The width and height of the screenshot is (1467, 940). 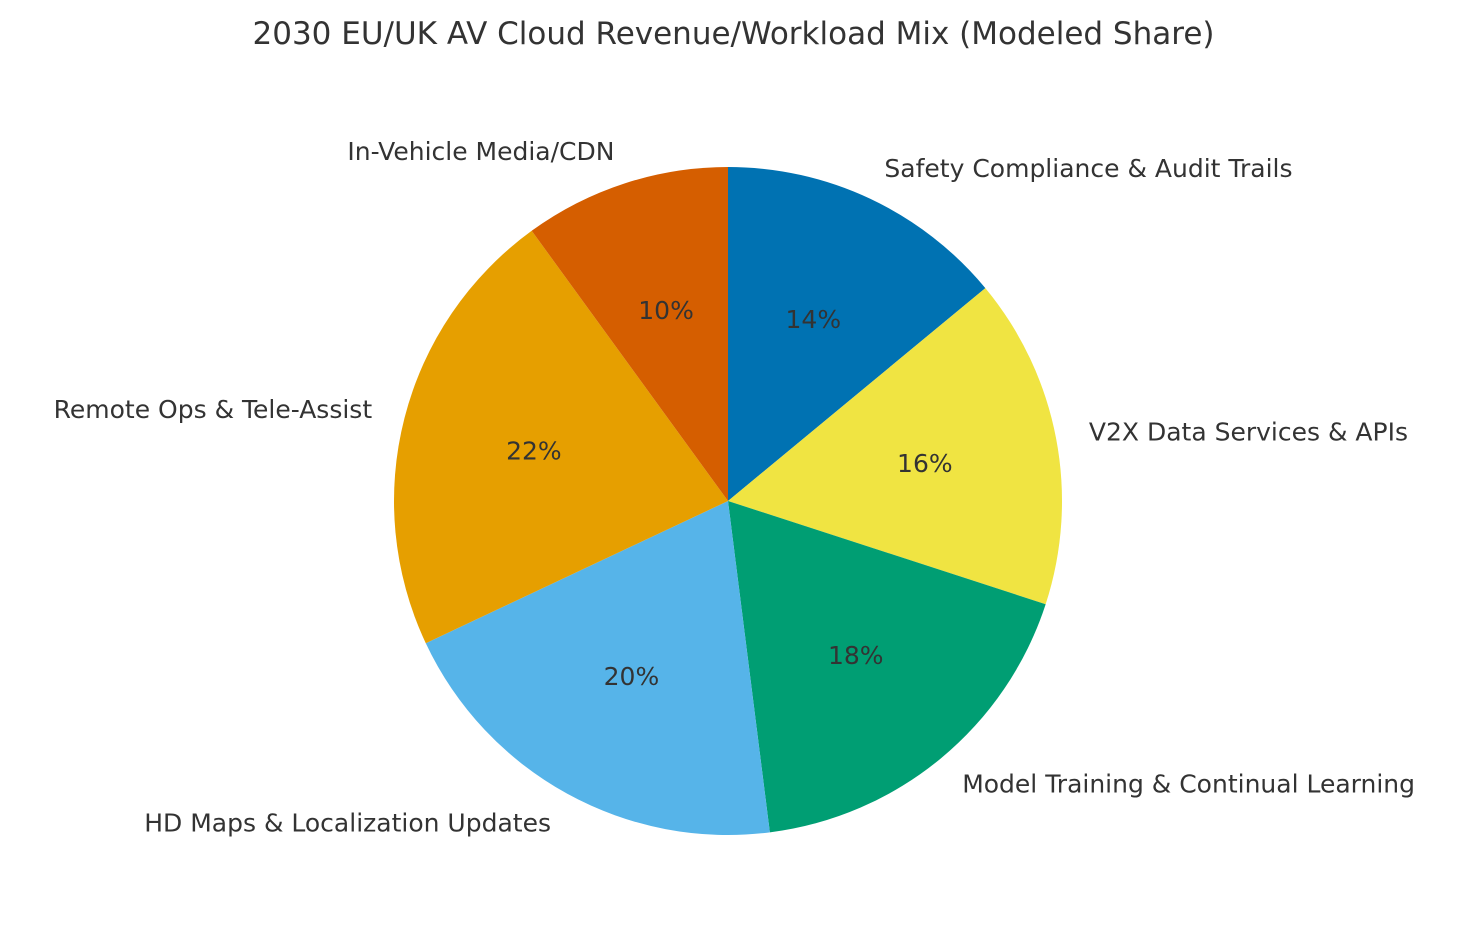 What do you see at coordinates (629, 334) in the screenshot?
I see `pie-slice-in-vehicle-media-cdn` at bounding box center [629, 334].